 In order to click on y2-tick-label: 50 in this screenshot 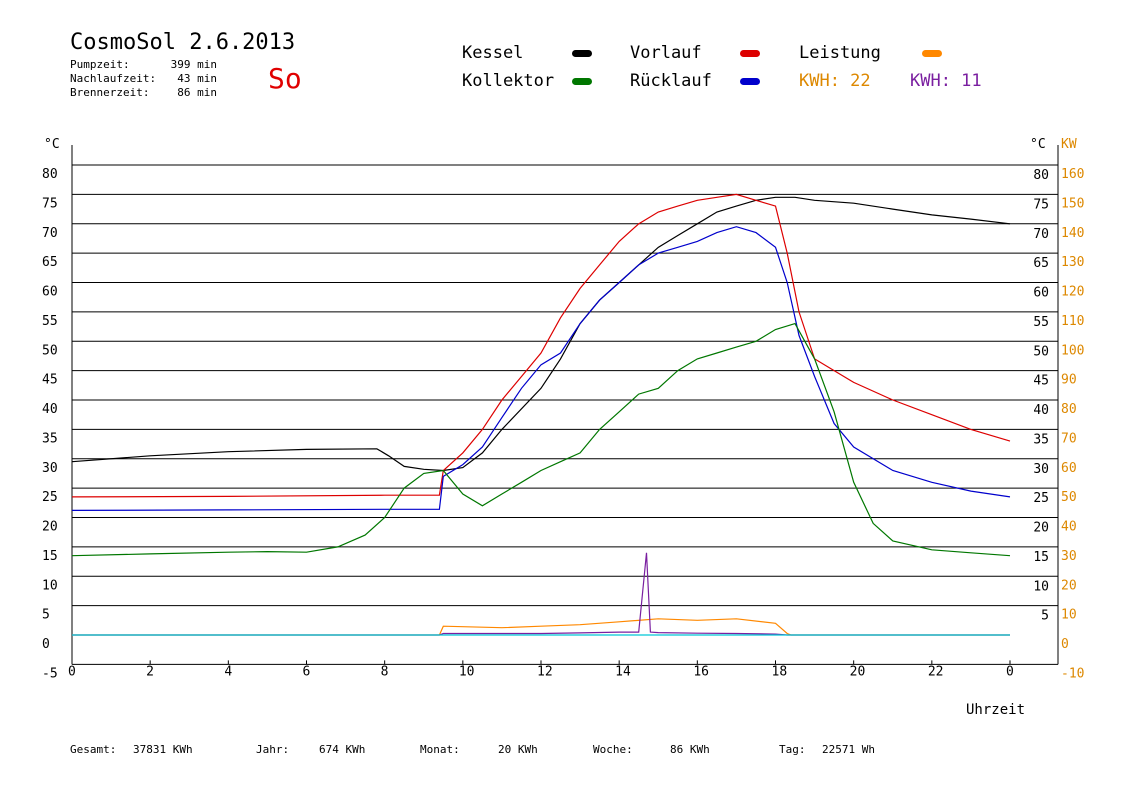, I will do `click(1069, 497)`.